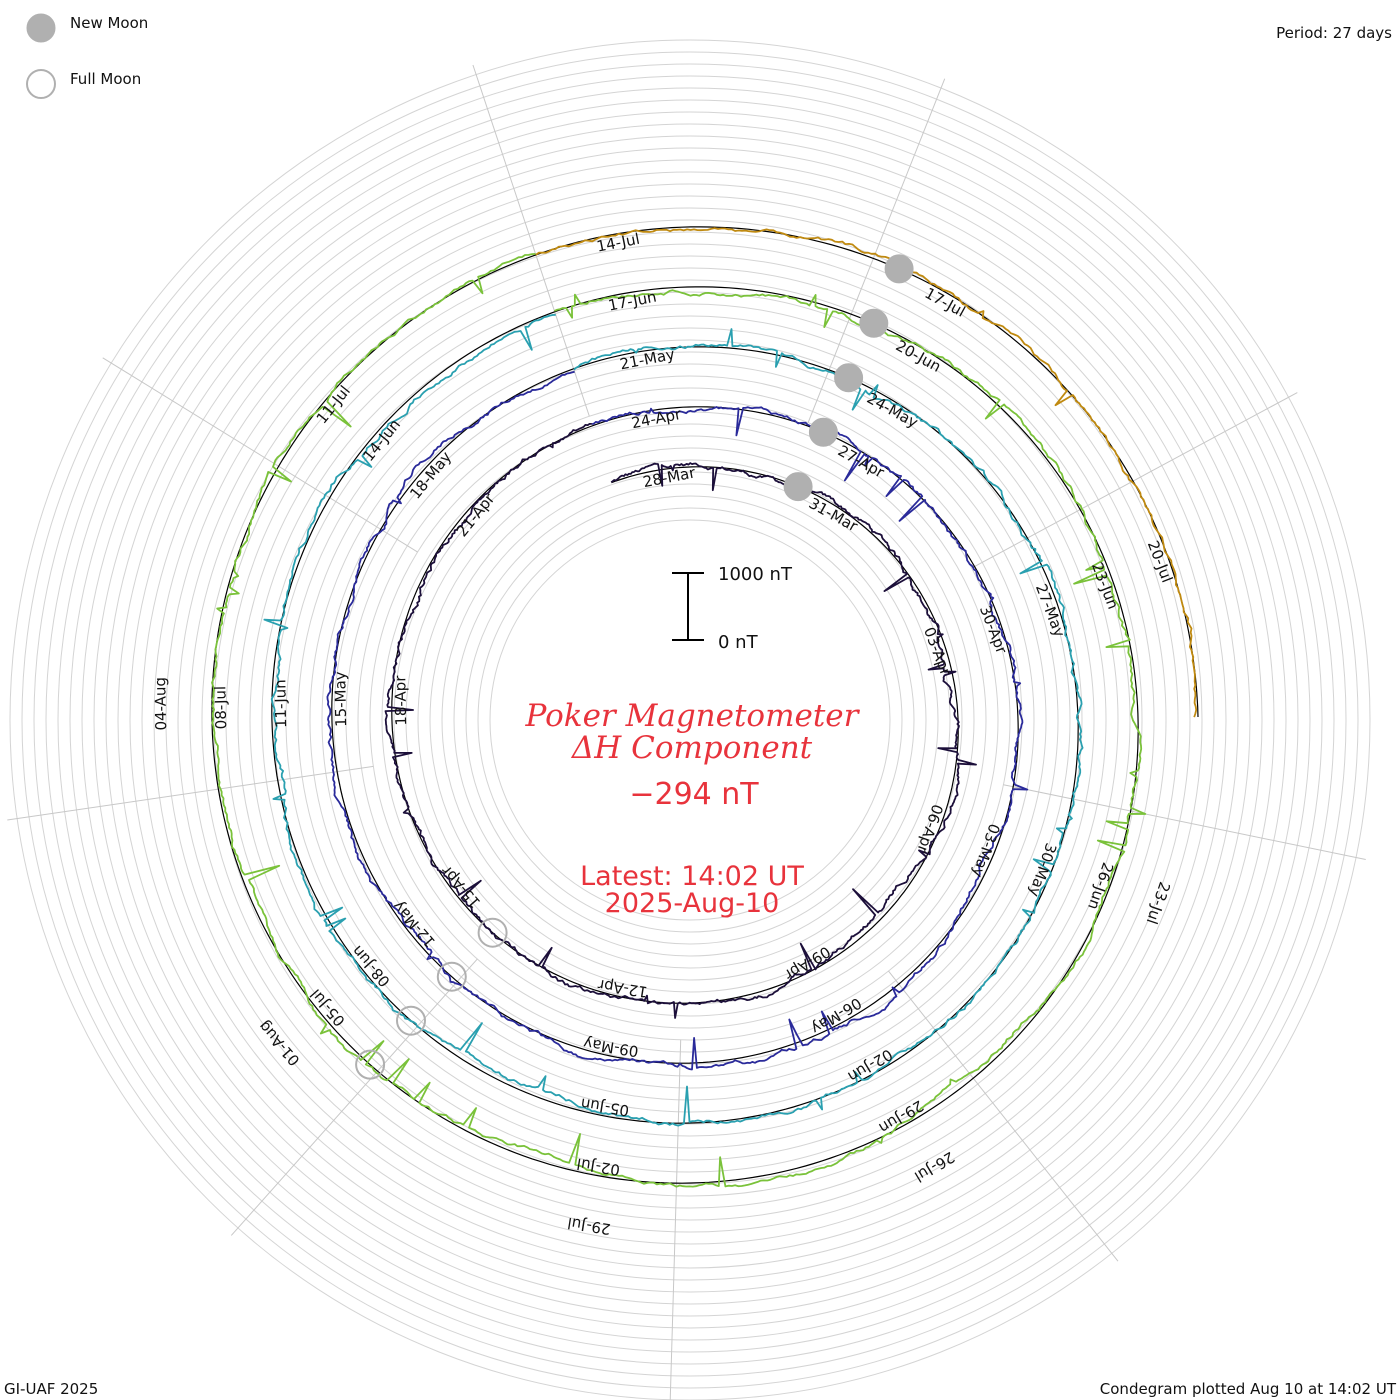  Describe the element at coordinates (220, 708) in the screenshot. I see `date-label: 08-Jul` at that location.